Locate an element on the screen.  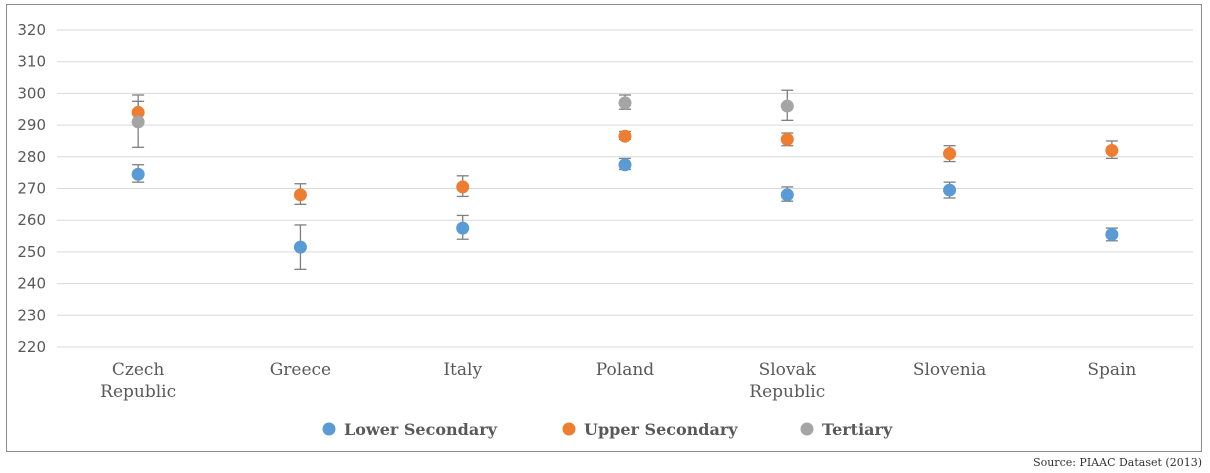
x-category-label: Slovenia is located at coordinates (950, 370).